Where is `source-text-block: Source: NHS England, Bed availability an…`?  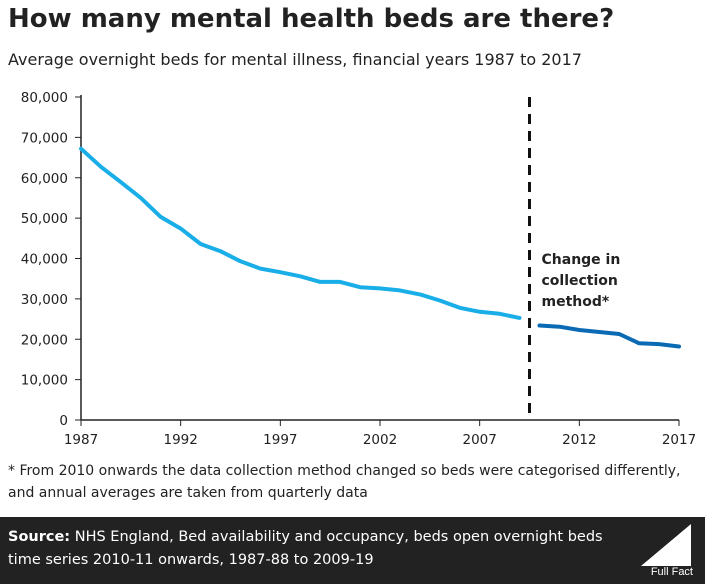 source-text-block: Source: NHS England, Bed availability an… is located at coordinates (318, 549).